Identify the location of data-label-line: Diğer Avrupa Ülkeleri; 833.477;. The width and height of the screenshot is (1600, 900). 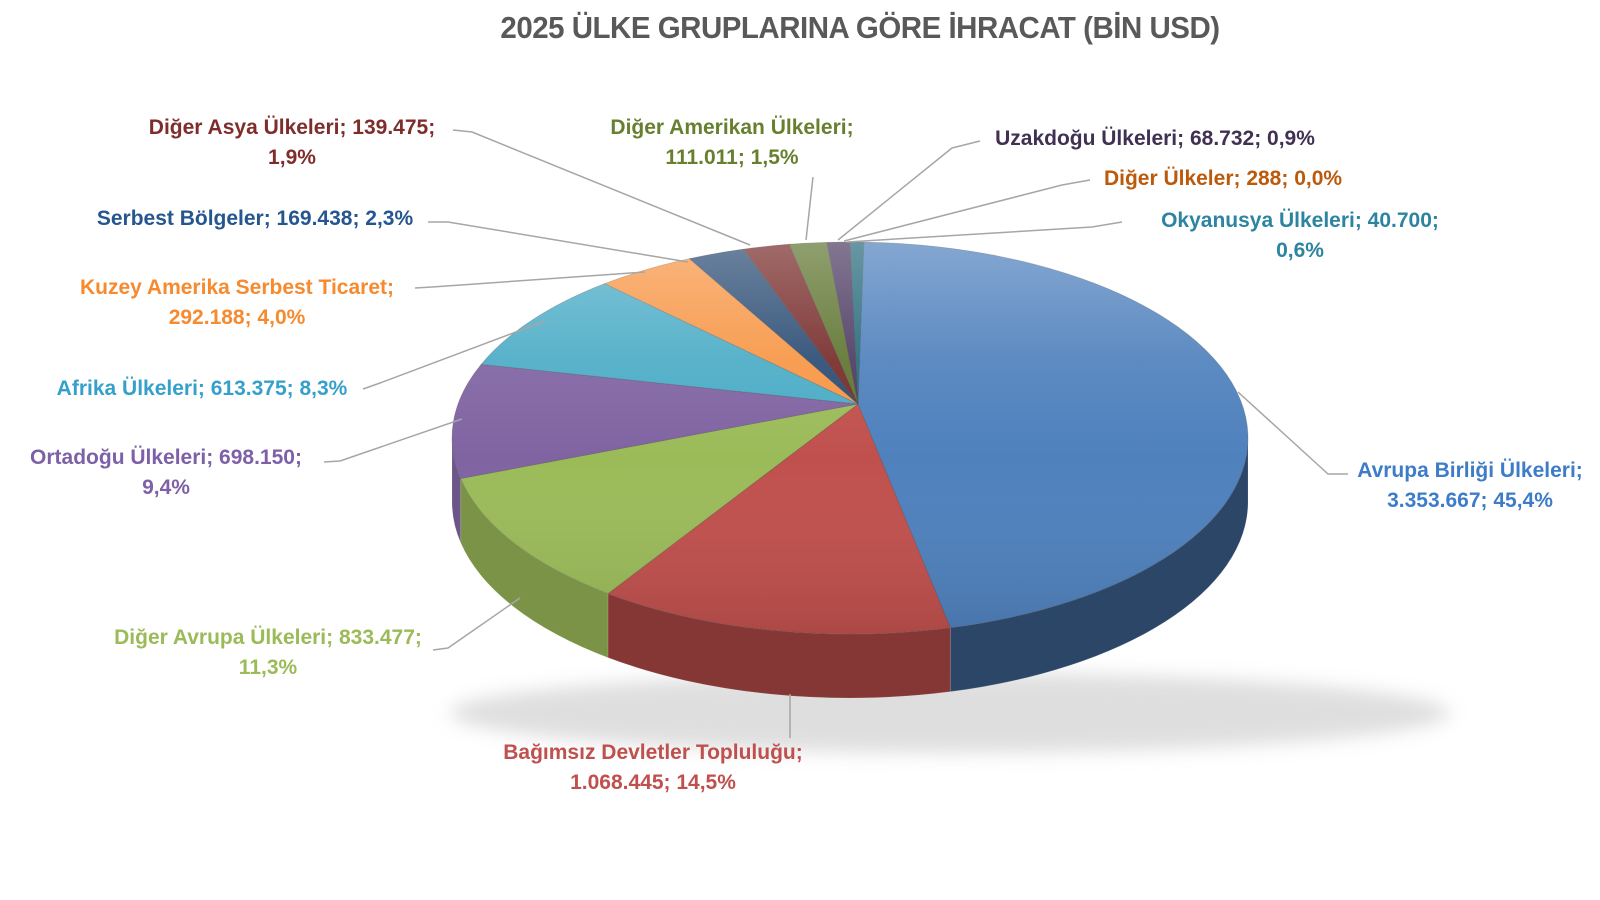
(268, 637).